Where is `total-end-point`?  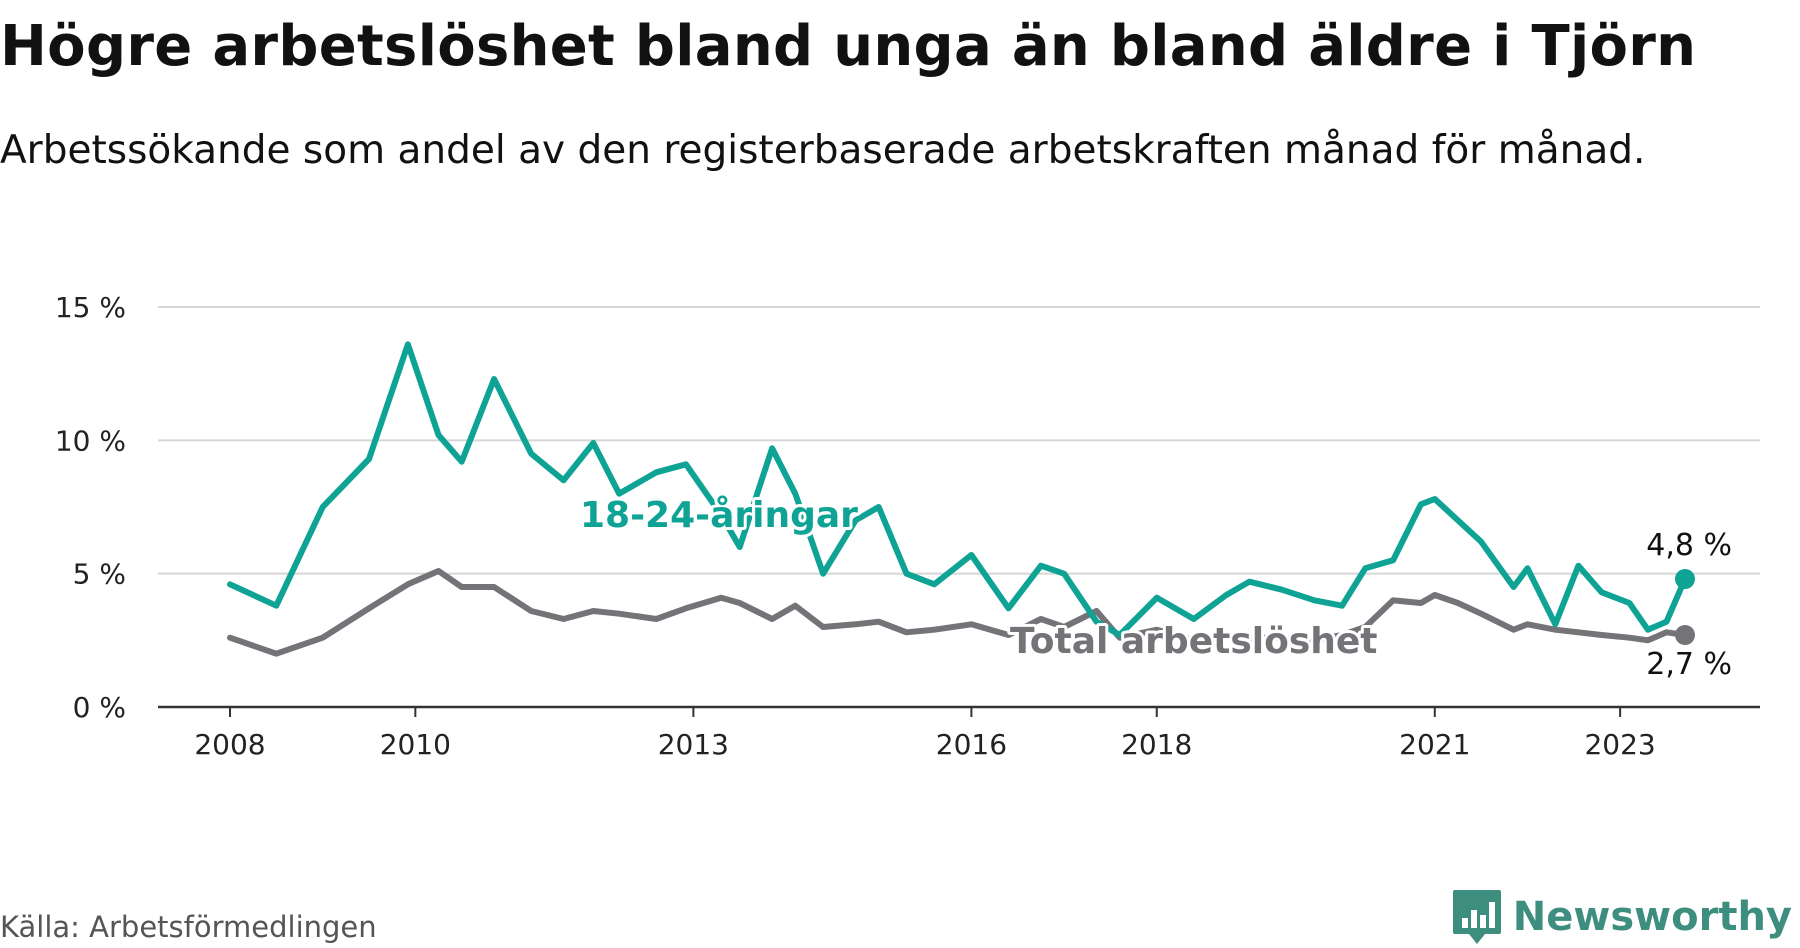
total-end-point is located at coordinates (1685, 635).